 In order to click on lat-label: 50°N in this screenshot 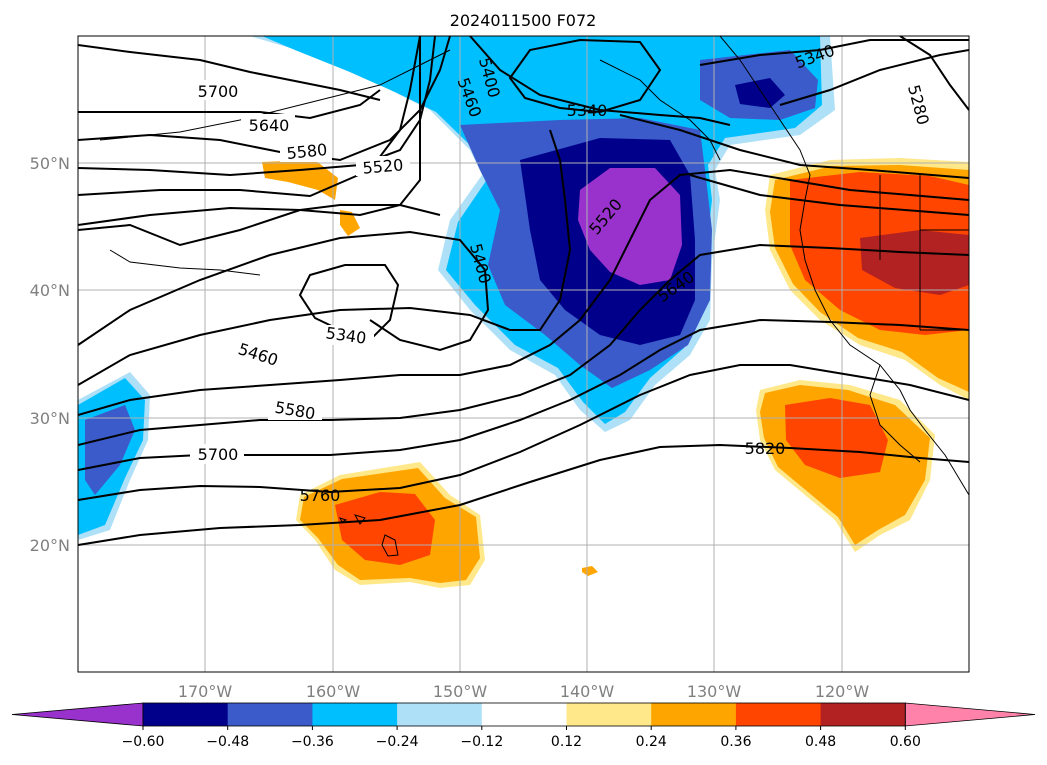, I will do `click(50, 163)`.